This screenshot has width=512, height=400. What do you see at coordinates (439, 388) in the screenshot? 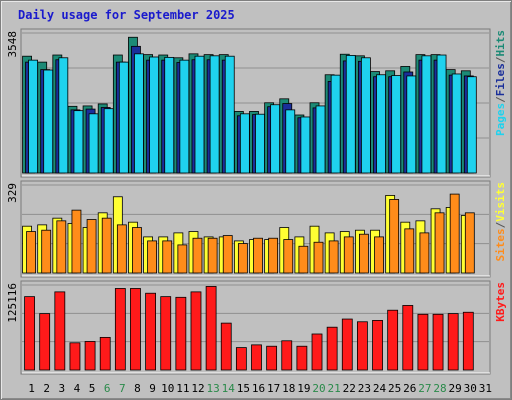
I see `x-tick-label-day-28: 28` at bounding box center [439, 388].